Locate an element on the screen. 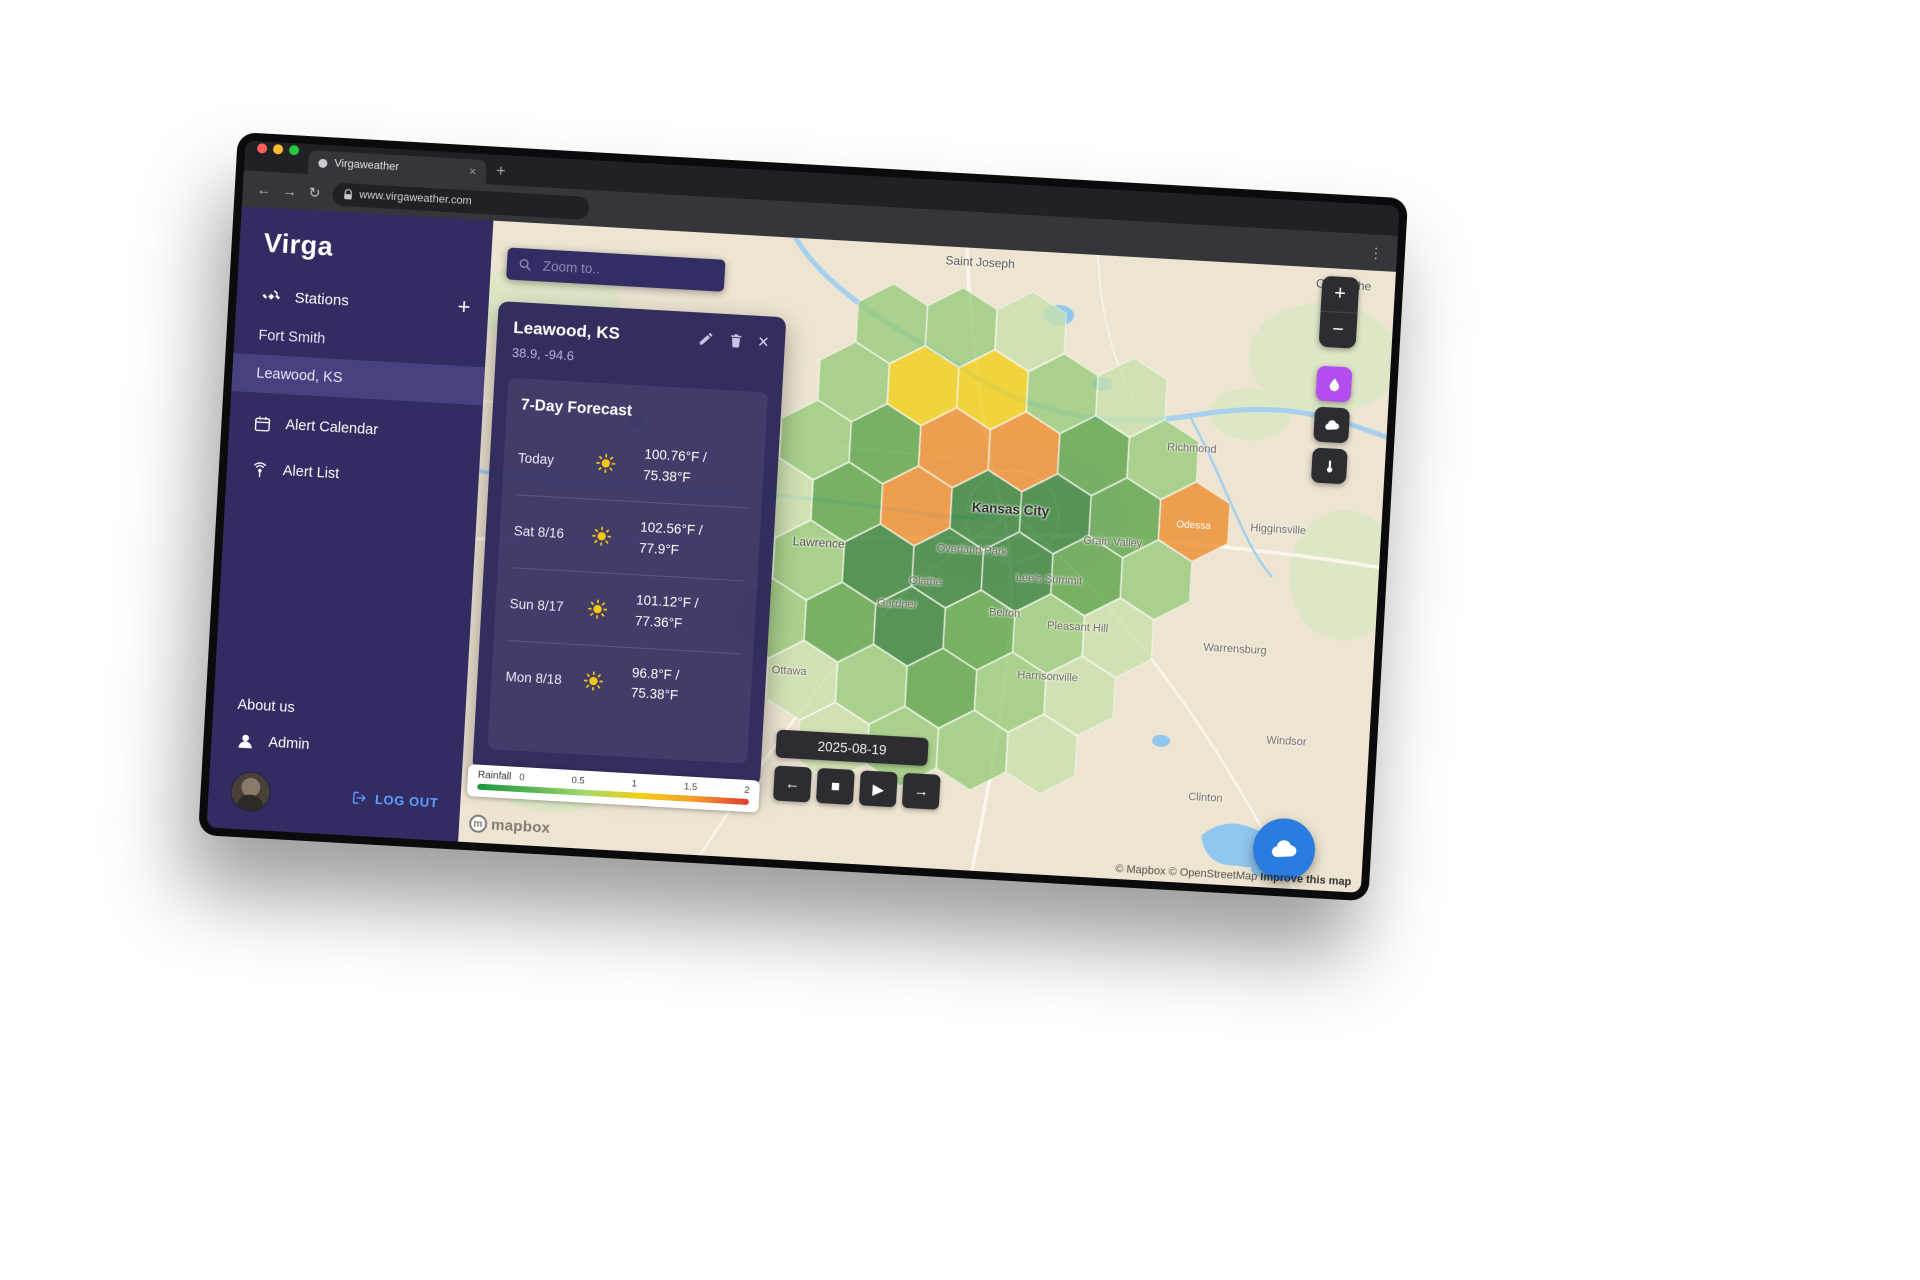 Image resolution: width=1920 pixels, height=1280 pixels. back-button: ← is located at coordinates (264, 189).